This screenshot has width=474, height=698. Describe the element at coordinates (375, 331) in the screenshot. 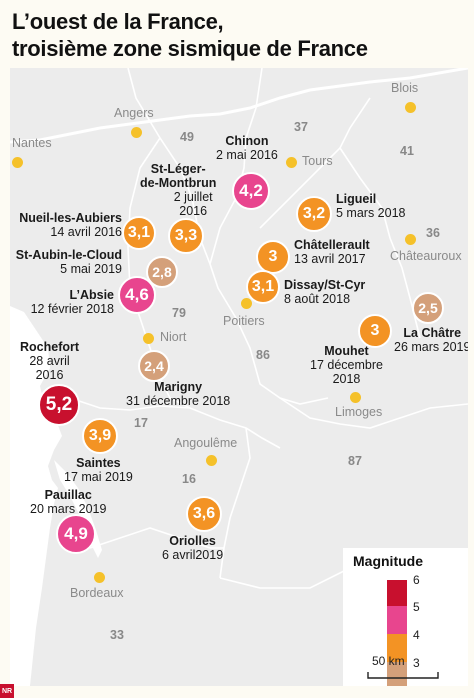

I see `event-bubble-mouhet: 3` at that location.